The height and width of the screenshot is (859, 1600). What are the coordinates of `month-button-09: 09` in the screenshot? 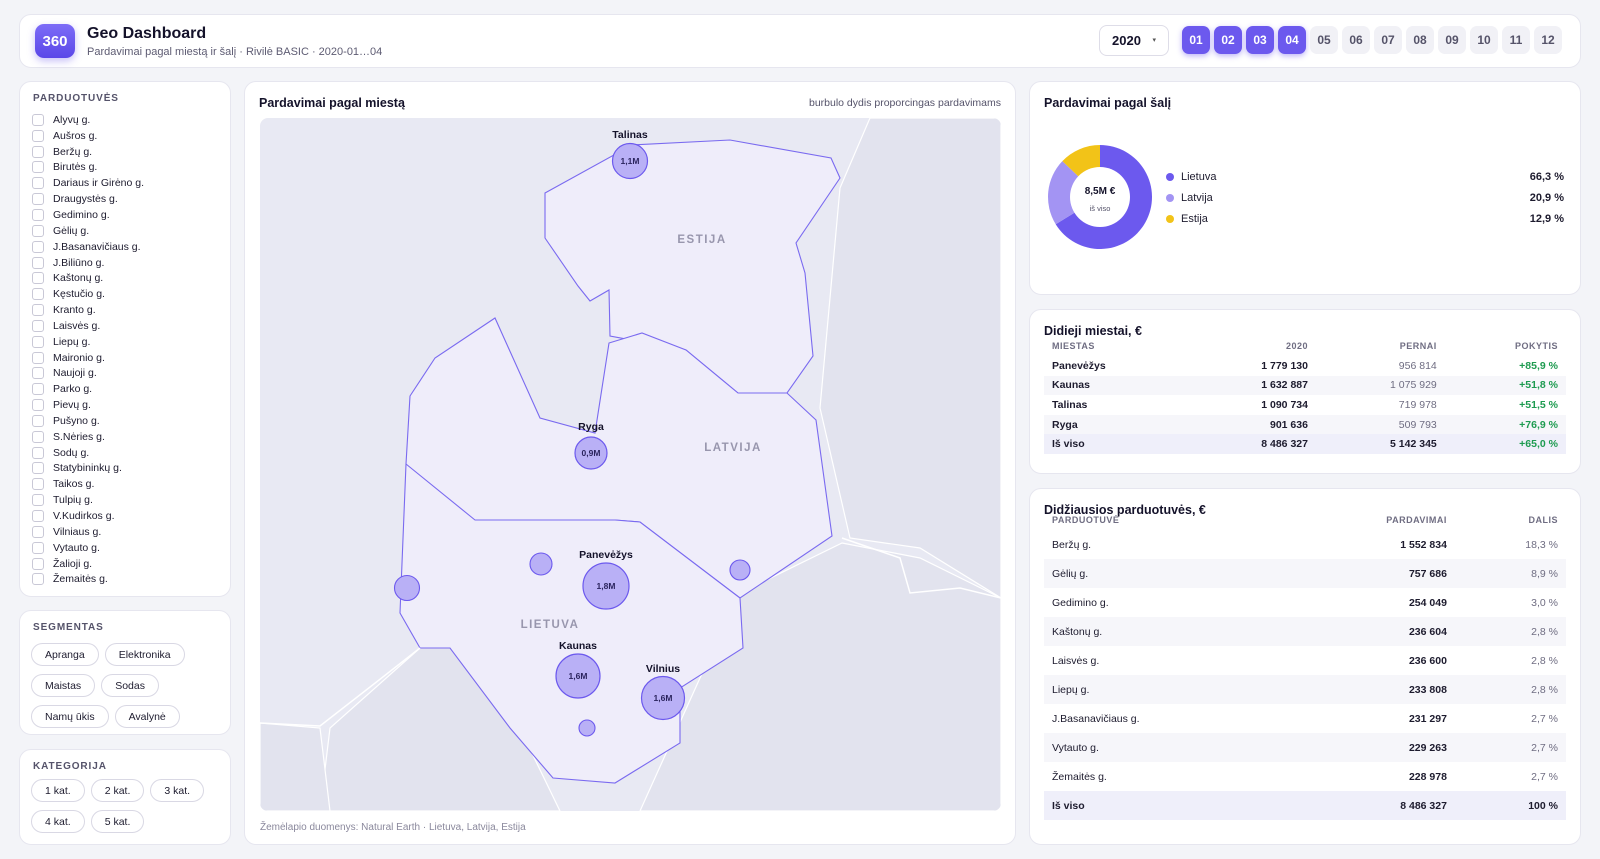 It's located at (1452, 40).